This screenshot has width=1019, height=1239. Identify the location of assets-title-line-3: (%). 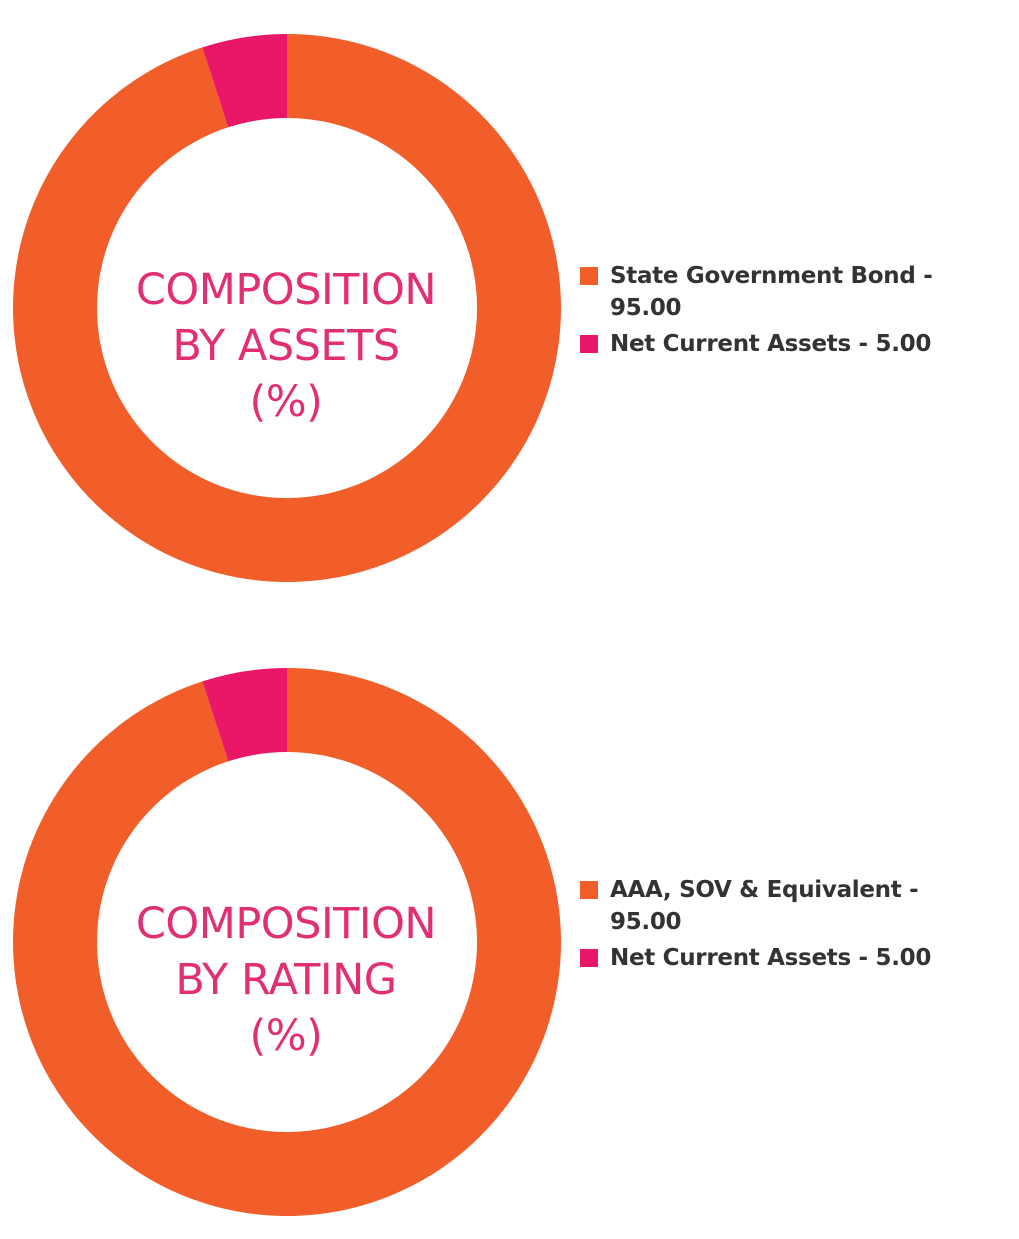
(286, 402).